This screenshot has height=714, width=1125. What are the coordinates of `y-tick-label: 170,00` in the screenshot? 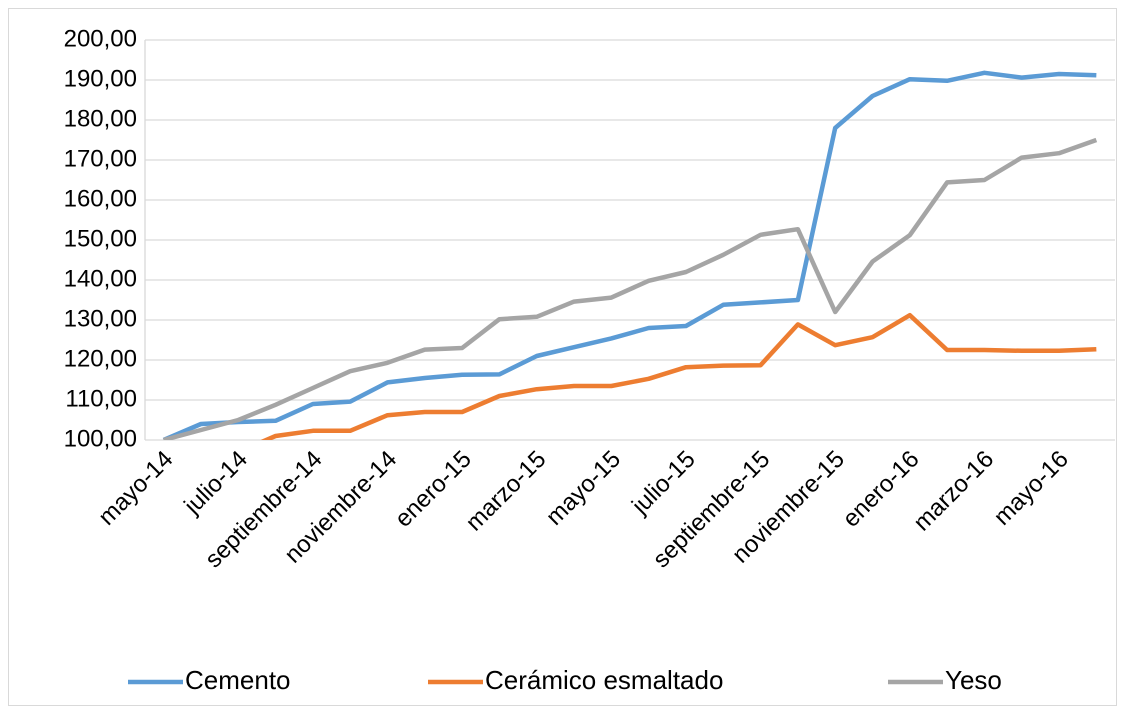 It's located at (100, 158).